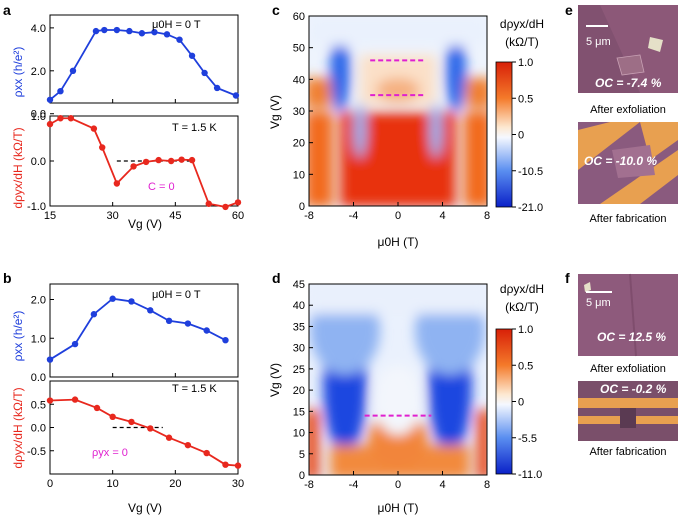 Image resolution: width=685 pixels, height=518 pixels. Describe the element at coordinates (299, 49) in the screenshot. I see `y-tick-label: 50` at that location.